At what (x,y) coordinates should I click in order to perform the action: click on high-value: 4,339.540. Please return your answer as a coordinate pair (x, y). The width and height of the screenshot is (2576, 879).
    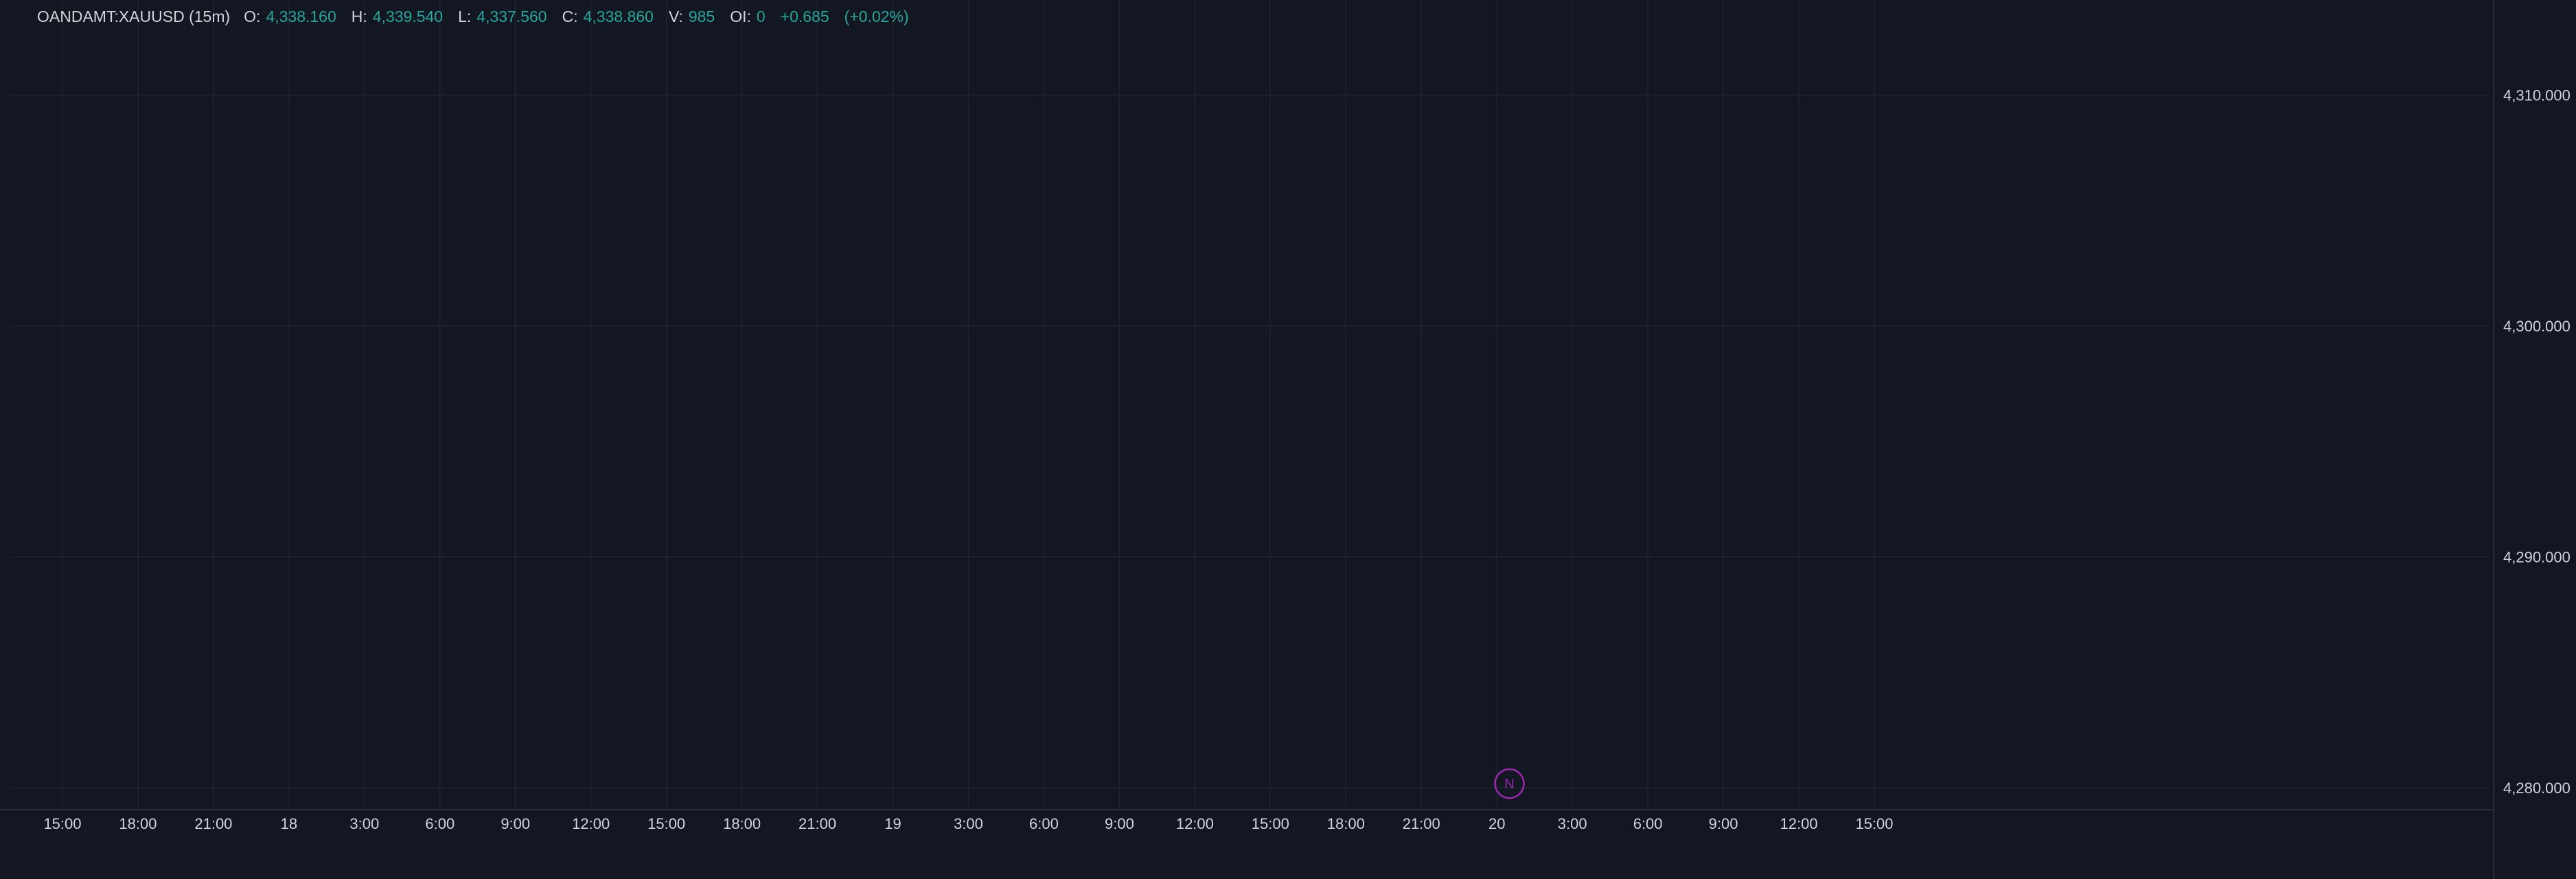
    Looking at the image, I should click on (408, 16).